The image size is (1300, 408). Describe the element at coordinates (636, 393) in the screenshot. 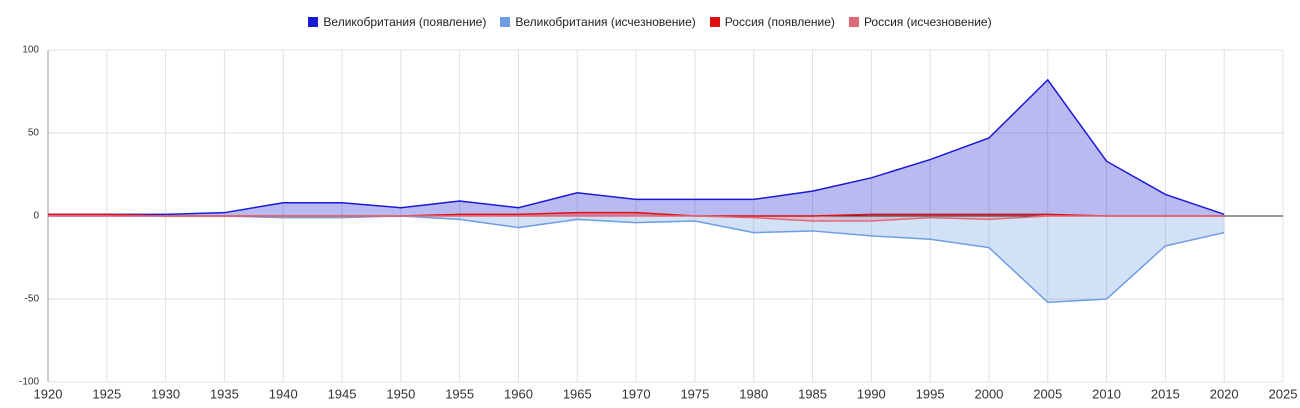

I see `x-tick-label: 1970` at that location.